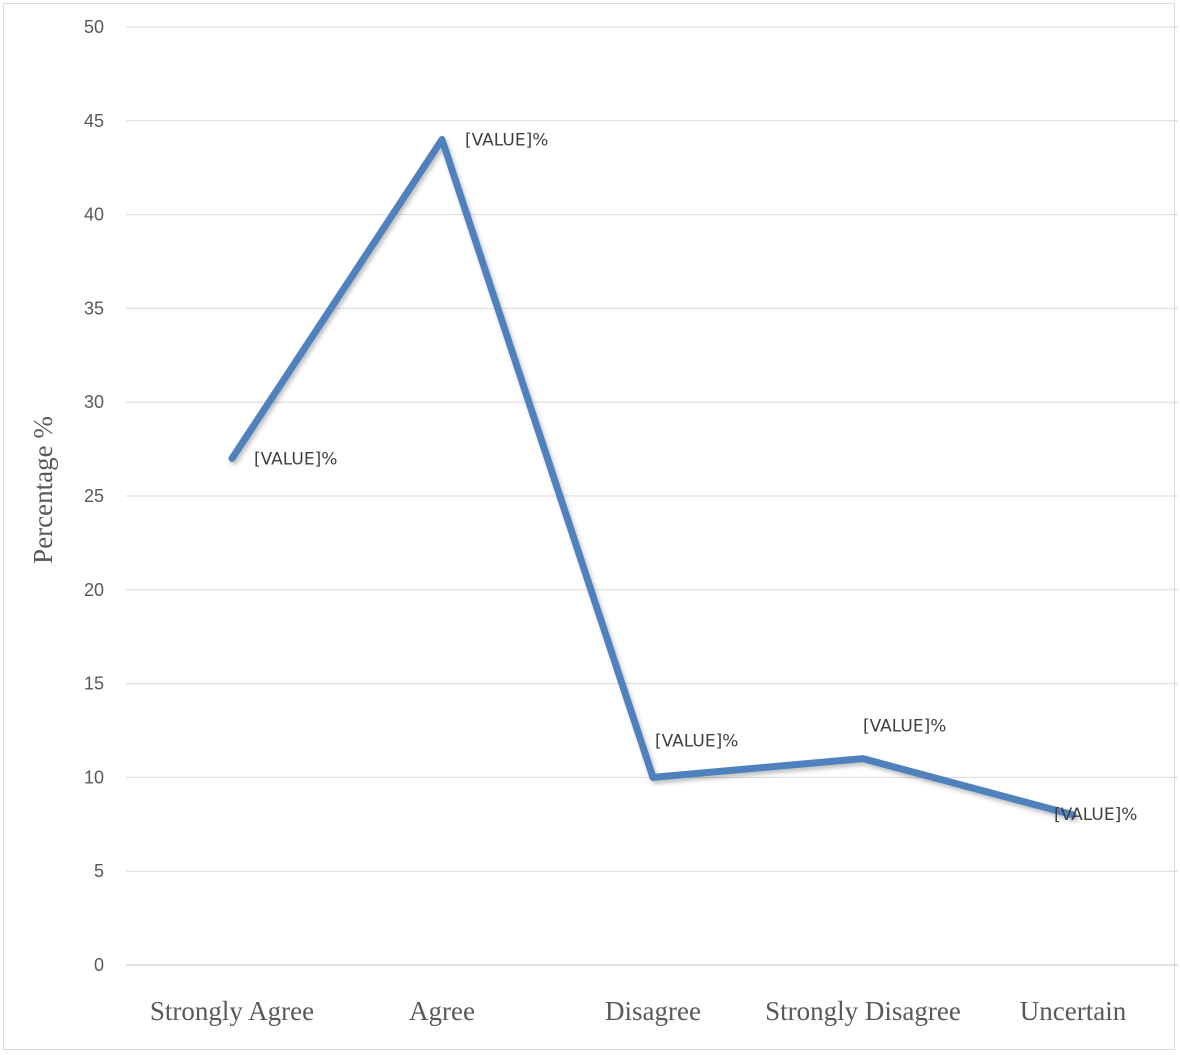 The width and height of the screenshot is (1180, 1055). What do you see at coordinates (99, 871) in the screenshot?
I see `y-tick-label: 5` at bounding box center [99, 871].